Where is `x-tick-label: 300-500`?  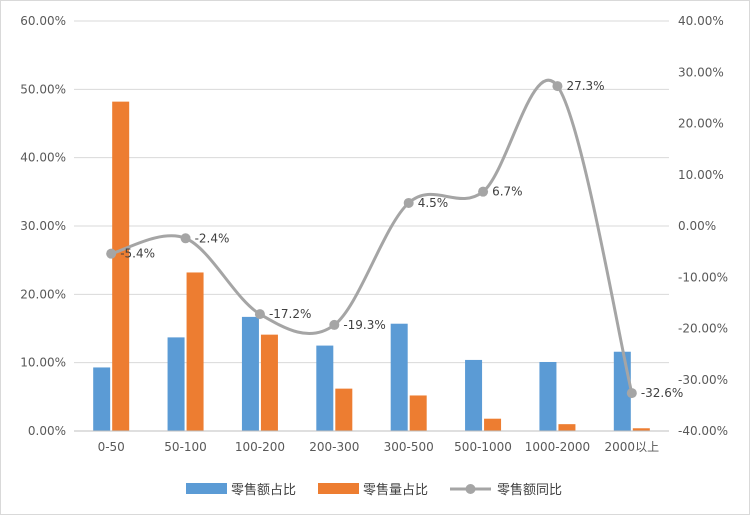 x-tick-label: 300-500 is located at coordinates (409, 447).